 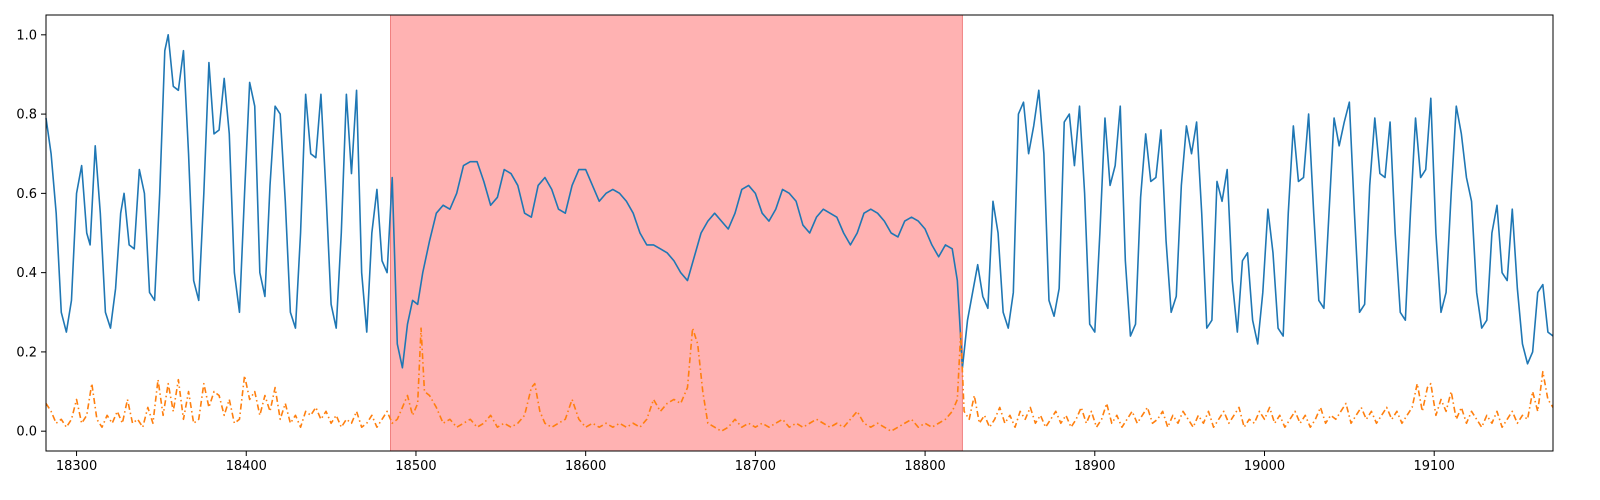 I want to click on x-tick-label: 18700, so click(x=755, y=466).